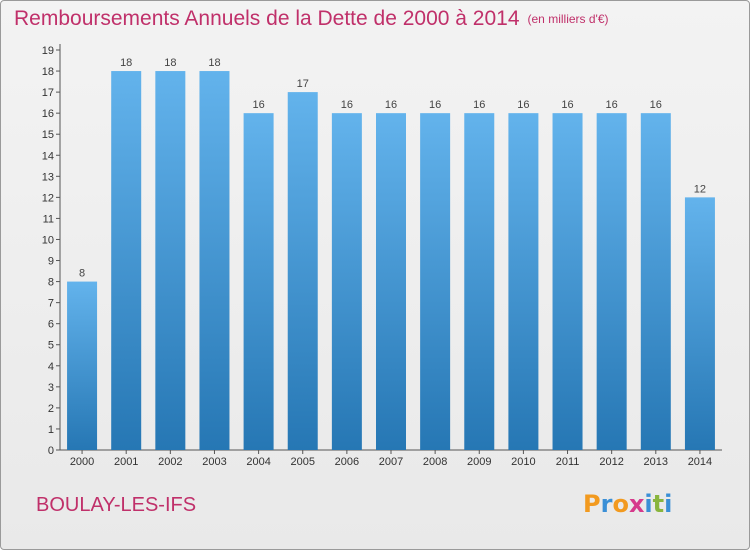 The height and width of the screenshot is (550, 750). What do you see at coordinates (51, 283) in the screenshot?
I see `y-tick-label: 8` at bounding box center [51, 283].